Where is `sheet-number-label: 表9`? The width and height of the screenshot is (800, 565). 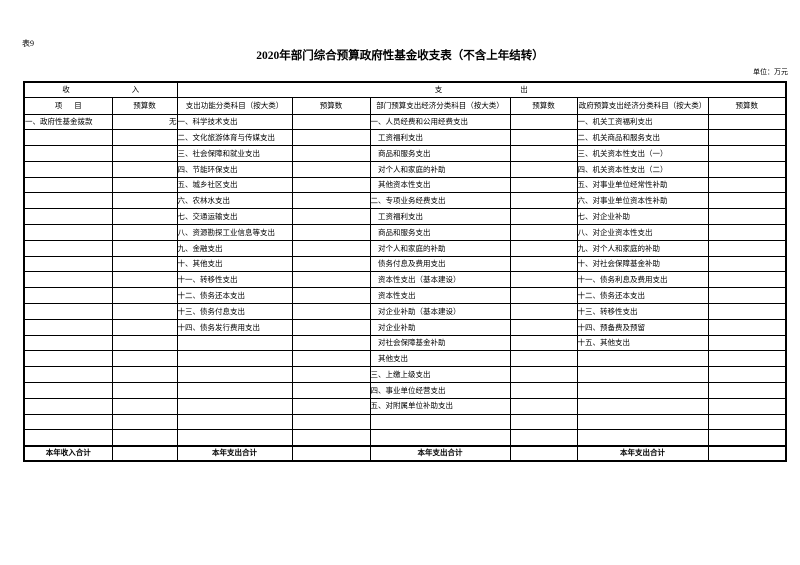
sheet-number-label: 表9 is located at coordinates (28, 43).